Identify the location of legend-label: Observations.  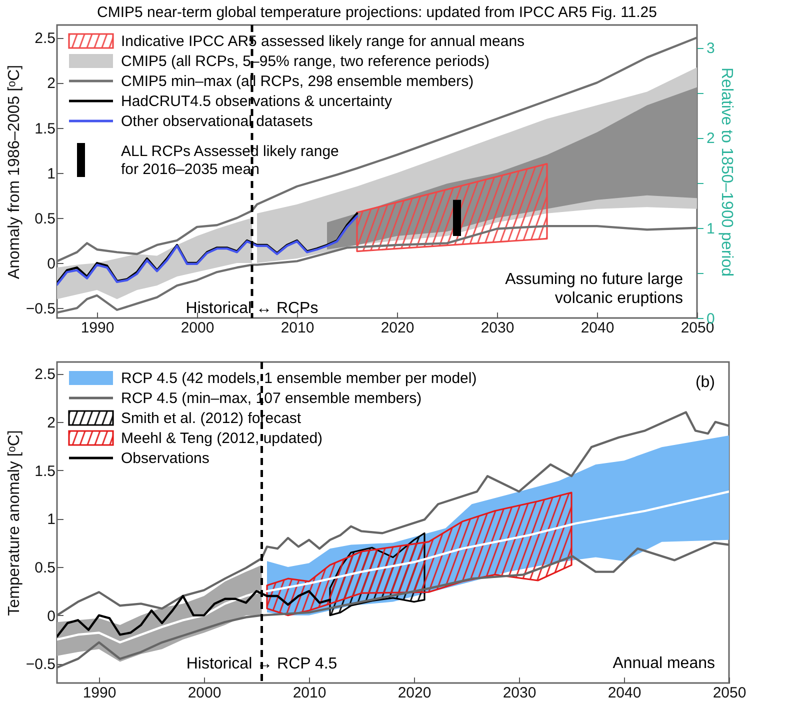
(165, 458).